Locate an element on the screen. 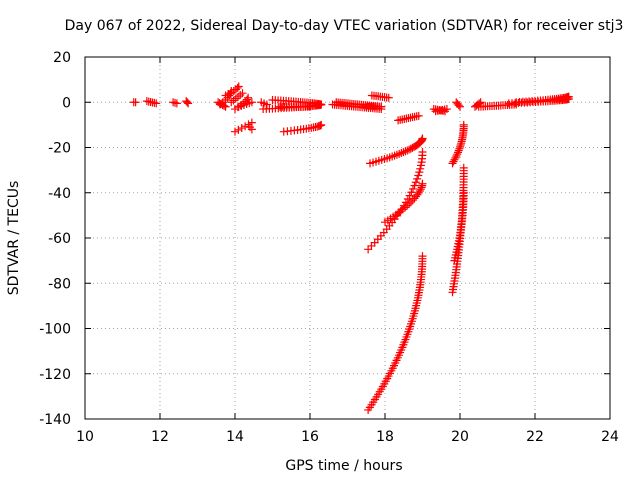 The image size is (640, 480). x-tick-label: 24 is located at coordinates (610, 437).